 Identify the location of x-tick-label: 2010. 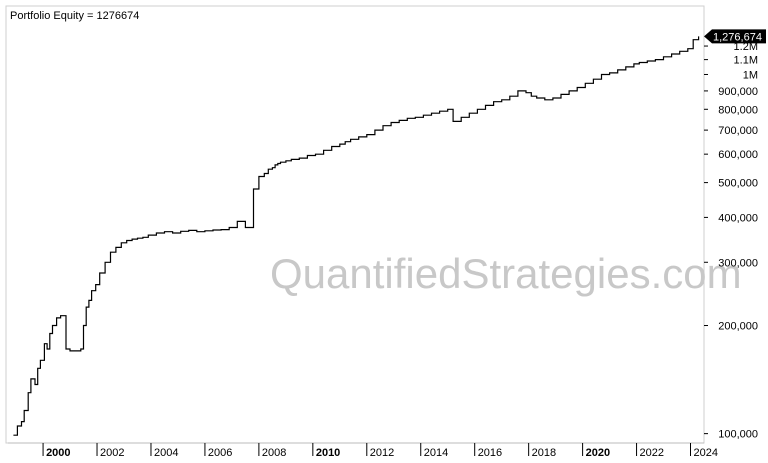
(328, 453).